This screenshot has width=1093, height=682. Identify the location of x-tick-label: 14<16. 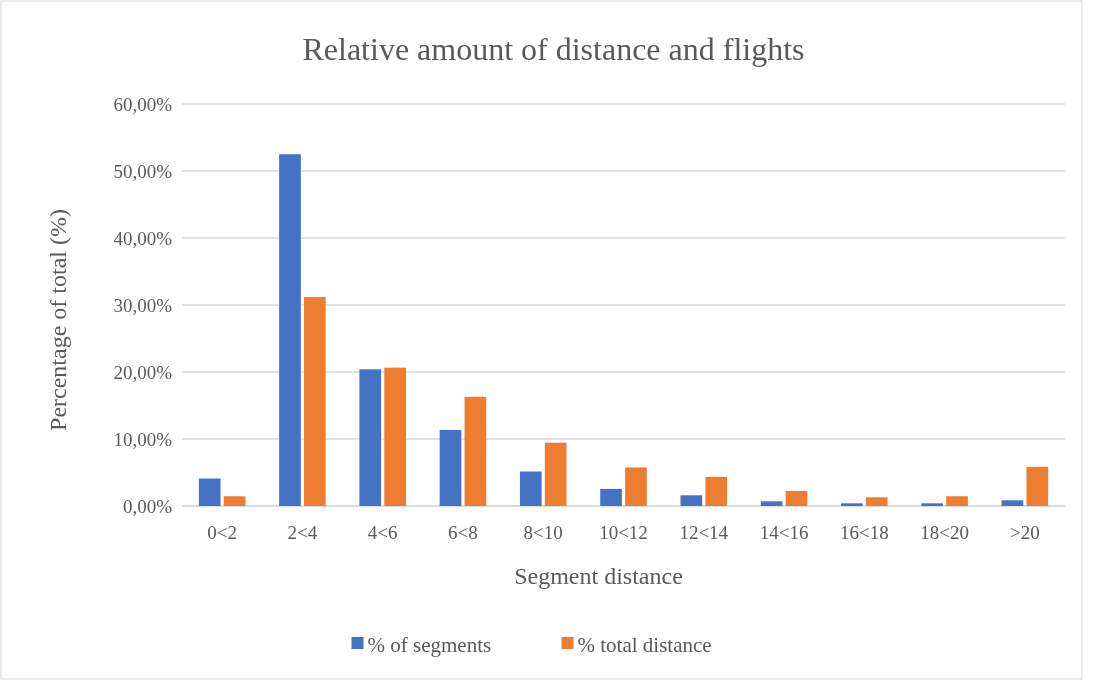
(784, 532).